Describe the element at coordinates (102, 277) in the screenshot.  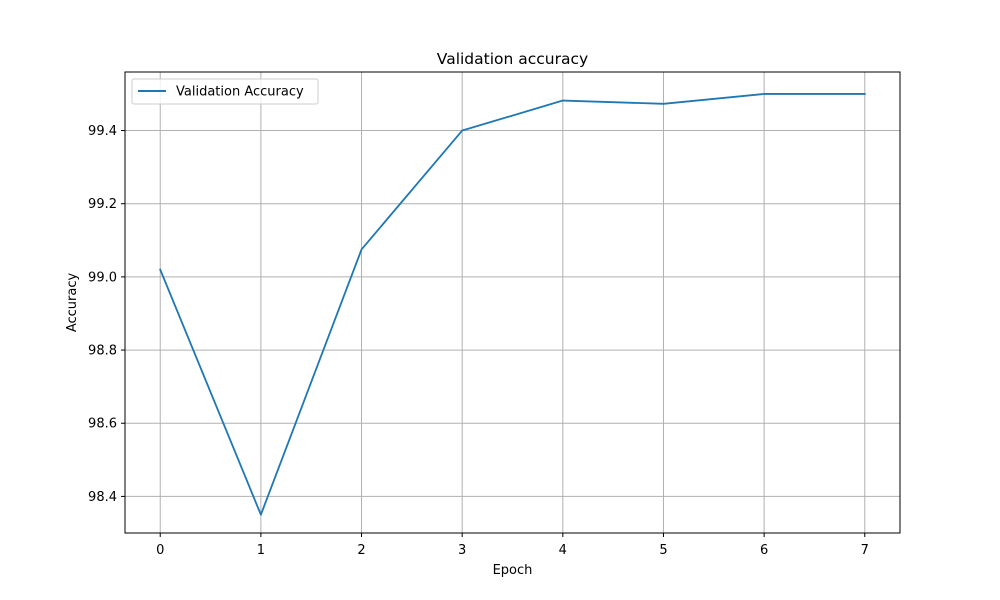
I see `y-tick-label: 99.0` at that location.